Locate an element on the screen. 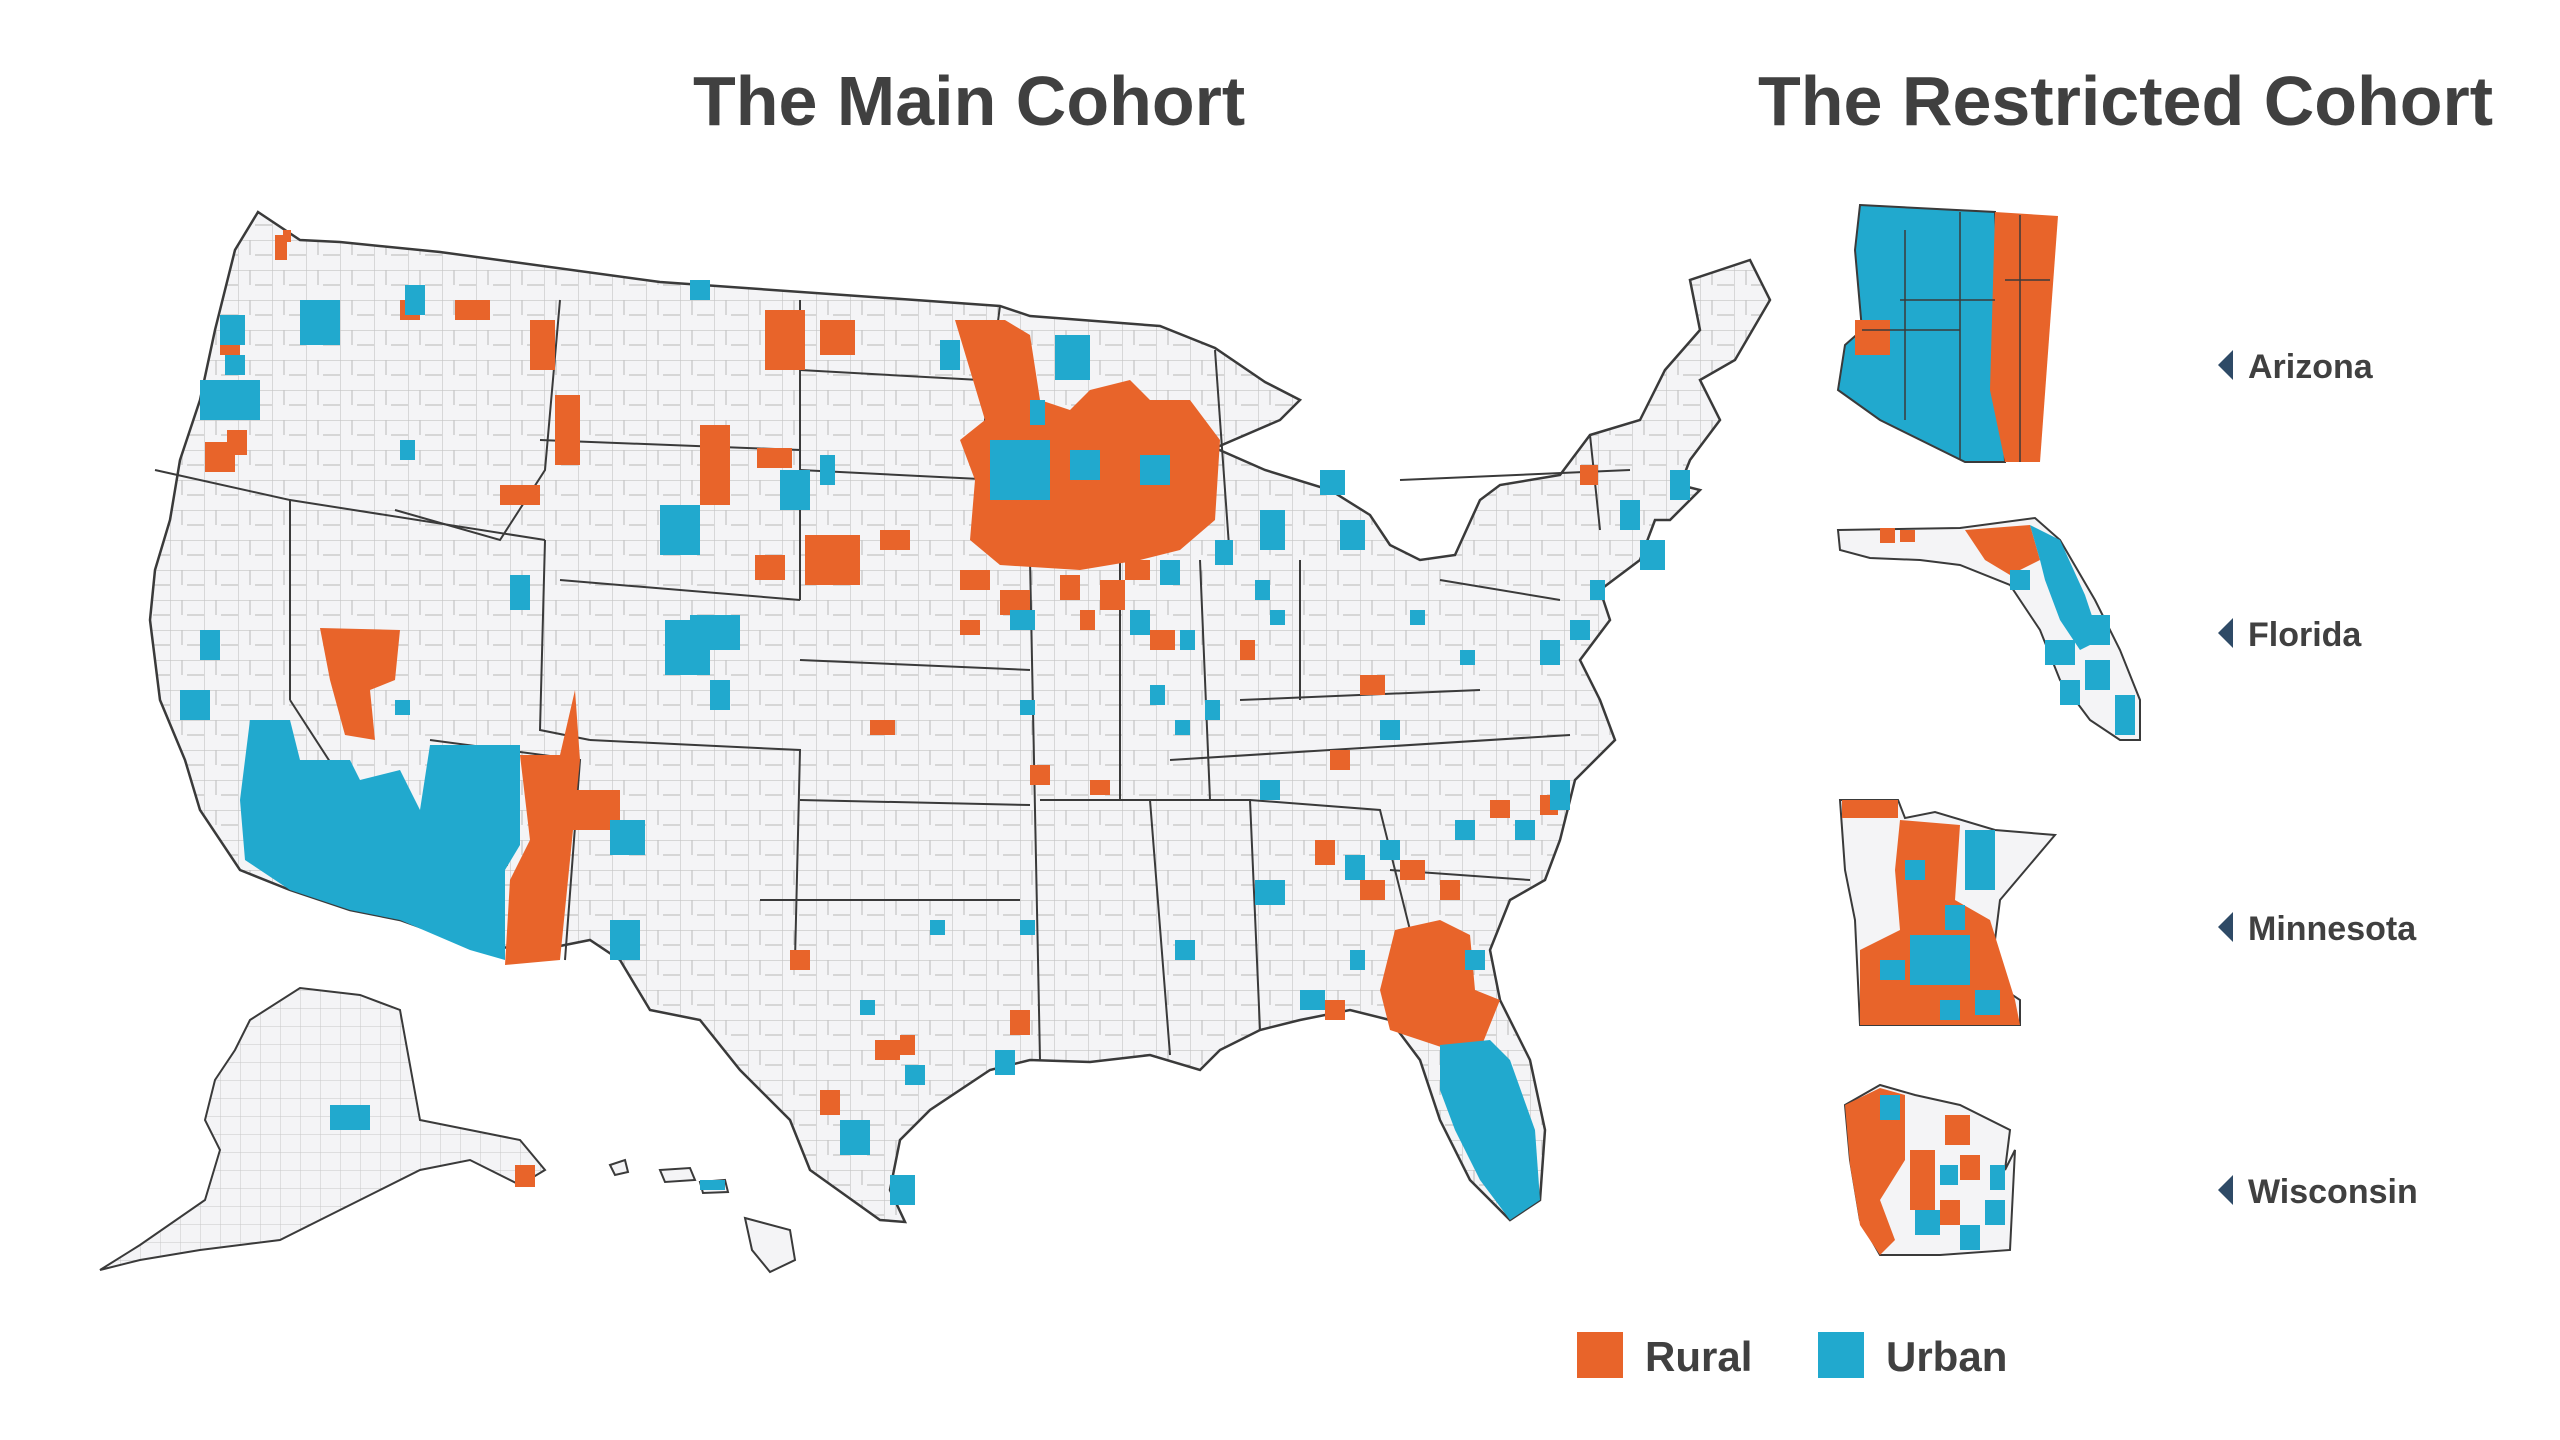  legend-swatch-rural is located at coordinates (1600, 1355).